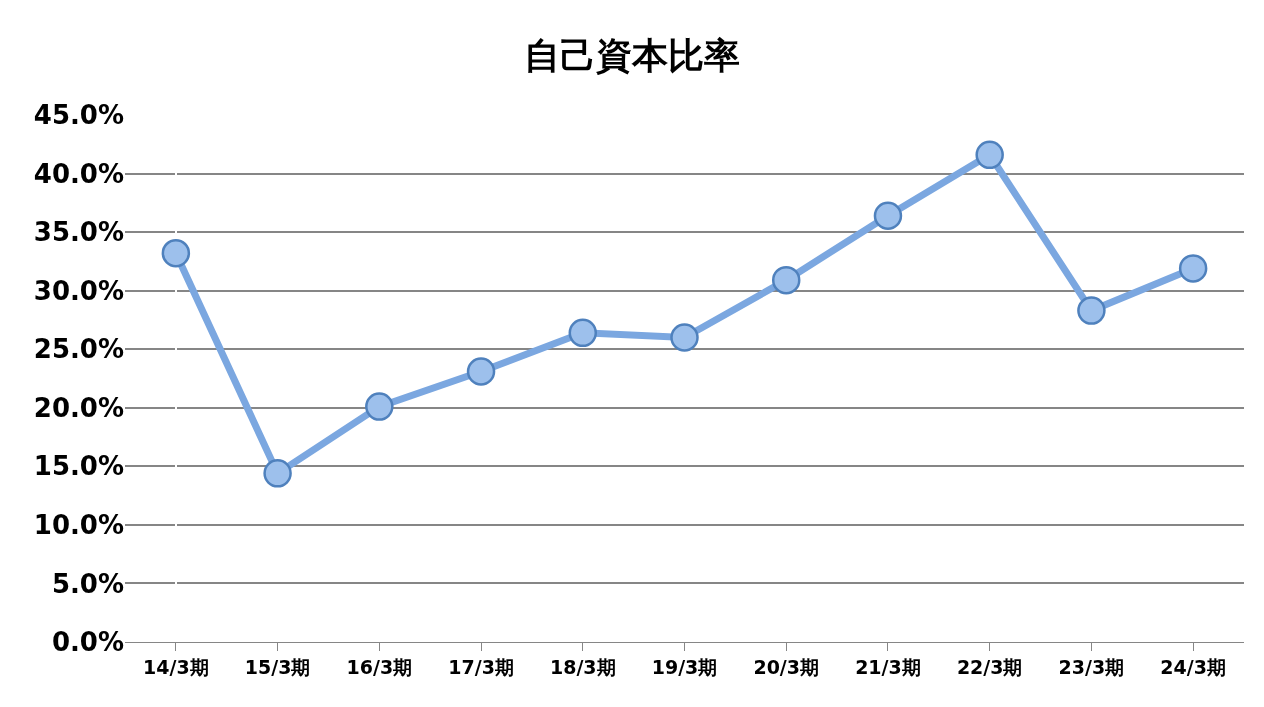  What do you see at coordinates (78, 524) in the screenshot?
I see `y-tick-label: 10.0%` at bounding box center [78, 524].